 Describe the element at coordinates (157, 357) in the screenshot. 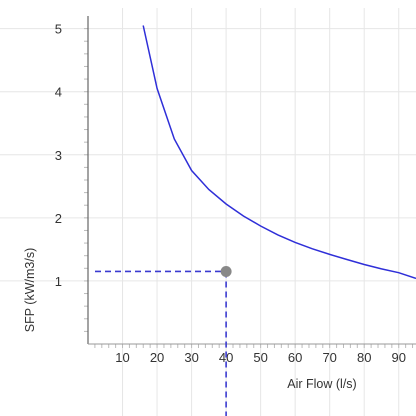

I see `x-tick-label: 20` at that location.